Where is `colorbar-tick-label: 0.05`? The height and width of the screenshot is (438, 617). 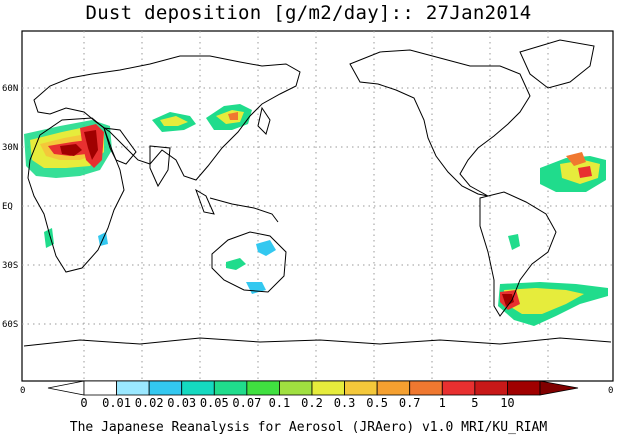 colorbar-tick-label: 0.05 is located at coordinates (214, 403).